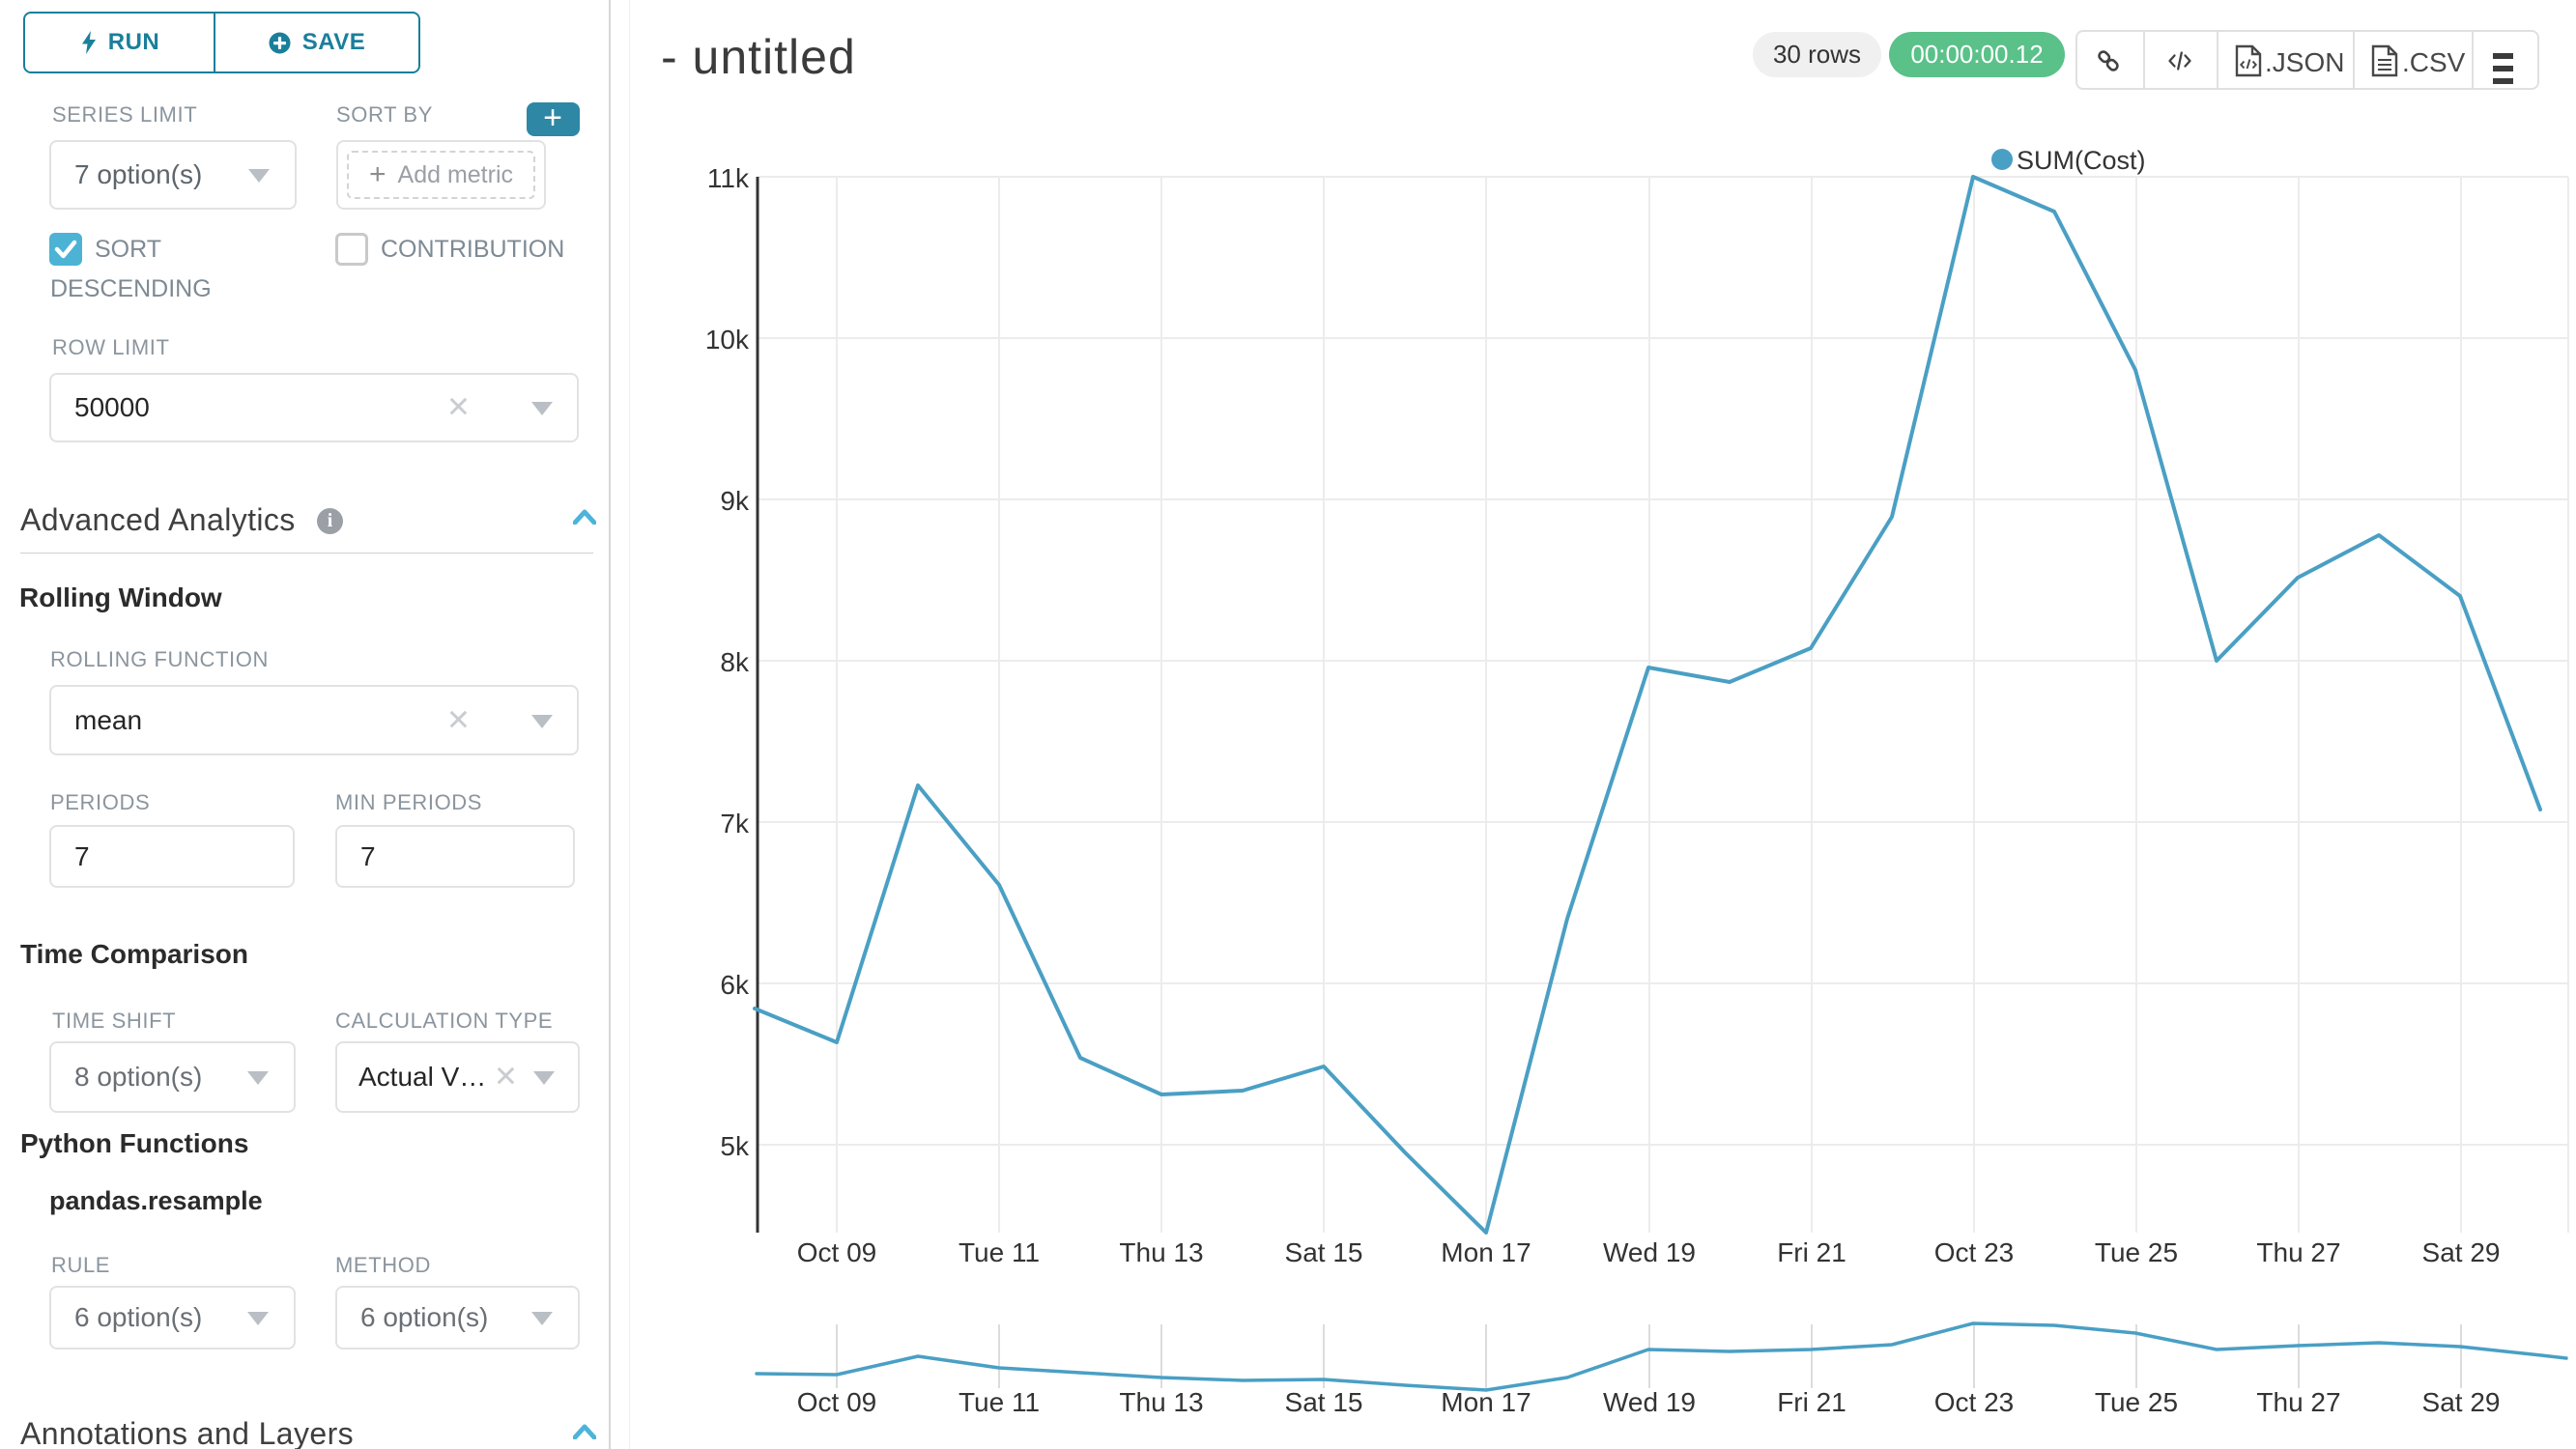  What do you see at coordinates (735, 1146) in the screenshot?
I see `svg-text: 5k` at bounding box center [735, 1146].